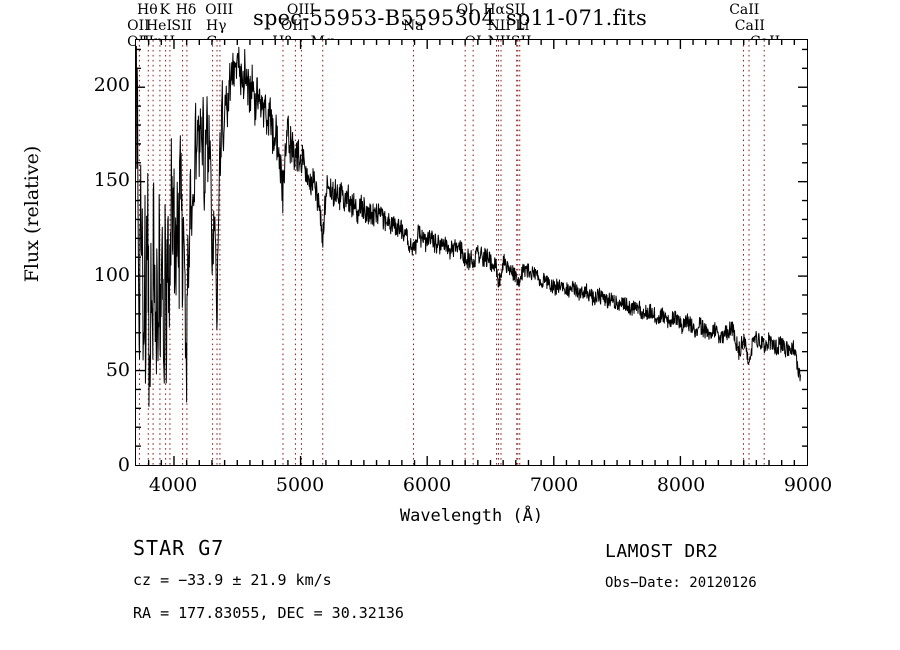 The height and width of the screenshot is (650, 900). I want to click on survey-name-text: LAMOST DR2, so click(662, 551).